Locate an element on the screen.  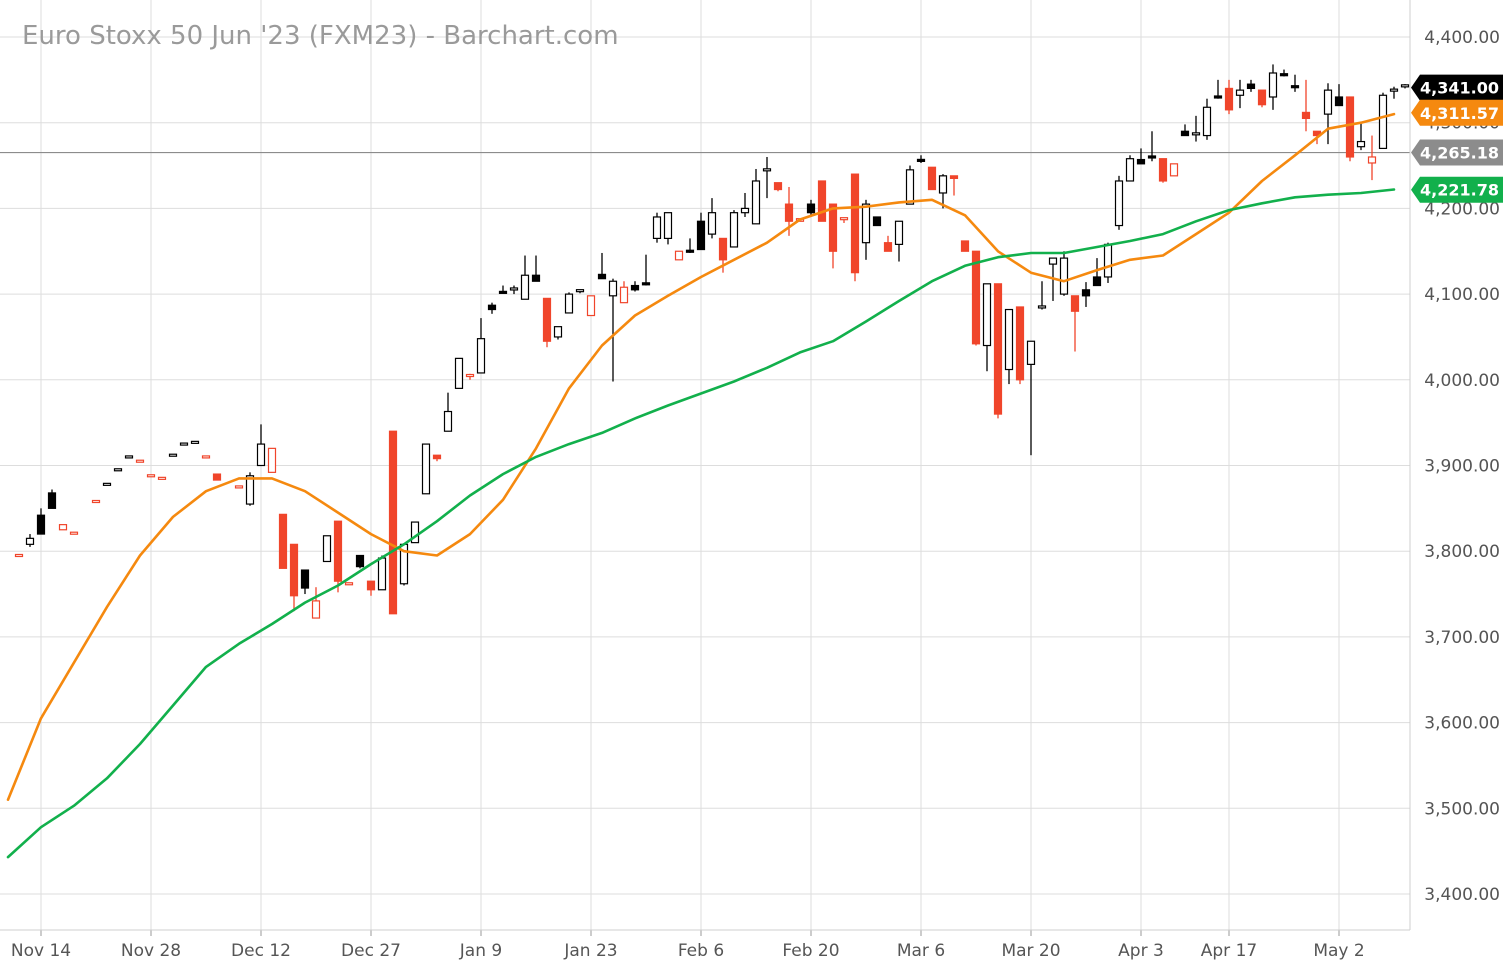
price-badges: 4,341.00 4,311.57 4,265.18 4,221.78 is located at coordinates (1457, 138).